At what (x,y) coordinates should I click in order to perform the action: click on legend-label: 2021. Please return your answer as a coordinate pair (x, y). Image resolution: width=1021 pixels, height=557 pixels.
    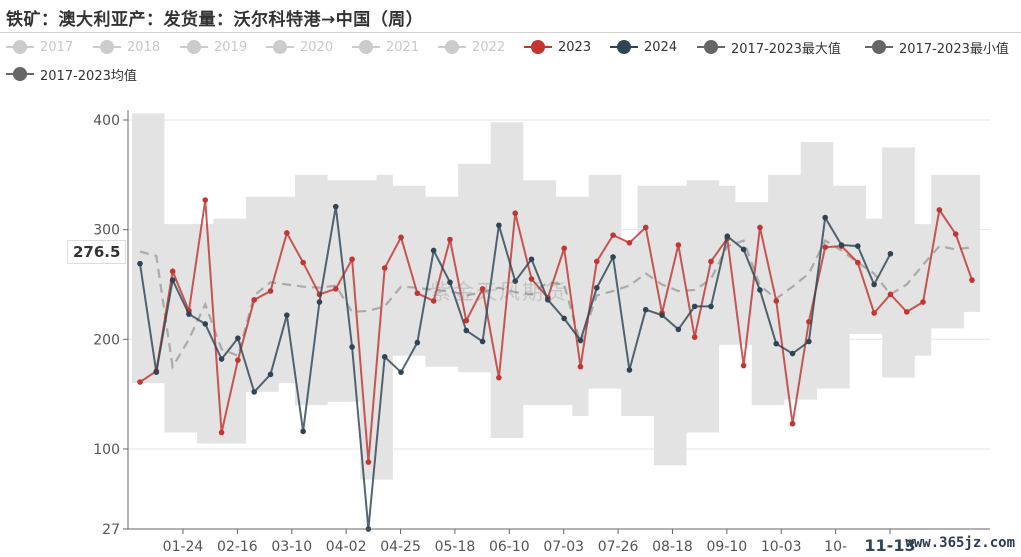
    Looking at the image, I should click on (403, 47).